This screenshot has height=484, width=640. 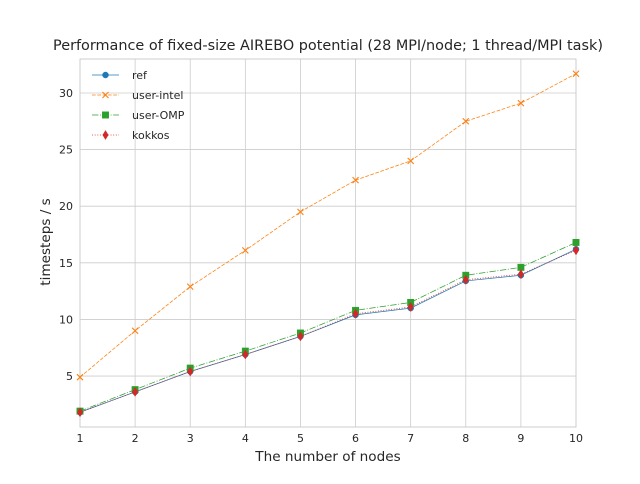 What do you see at coordinates (80, 438) in the screenshot?
I see `x-tick-label: 1` at bounding box center [80, 438].